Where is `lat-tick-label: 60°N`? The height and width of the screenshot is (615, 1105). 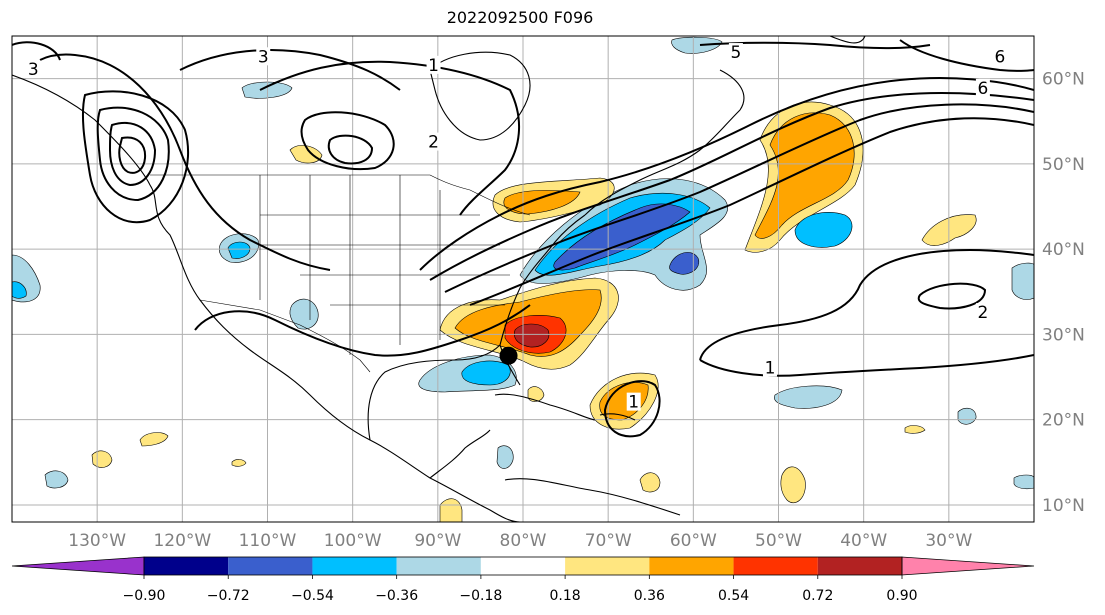
lat-tick-label: 60°N is located at coordinates (1063, 80).